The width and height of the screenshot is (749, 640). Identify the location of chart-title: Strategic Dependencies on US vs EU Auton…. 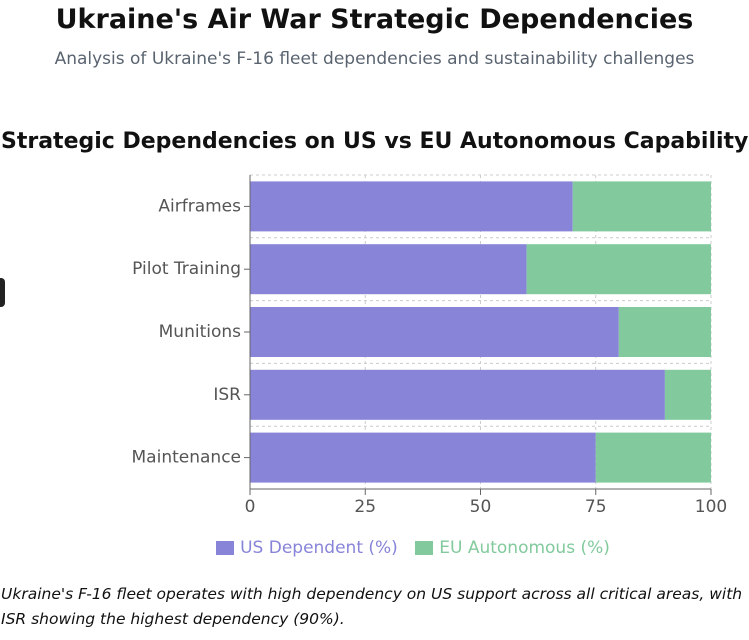
(375, 141).